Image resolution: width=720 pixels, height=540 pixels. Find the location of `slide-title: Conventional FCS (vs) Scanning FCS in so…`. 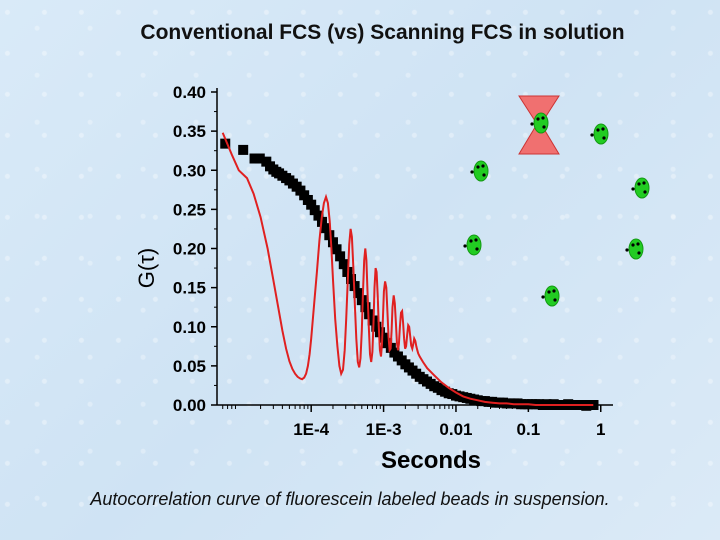

slide-title: Conventional FCS (vs) Scanning FCS in so… is located at coordinates (382, 32).